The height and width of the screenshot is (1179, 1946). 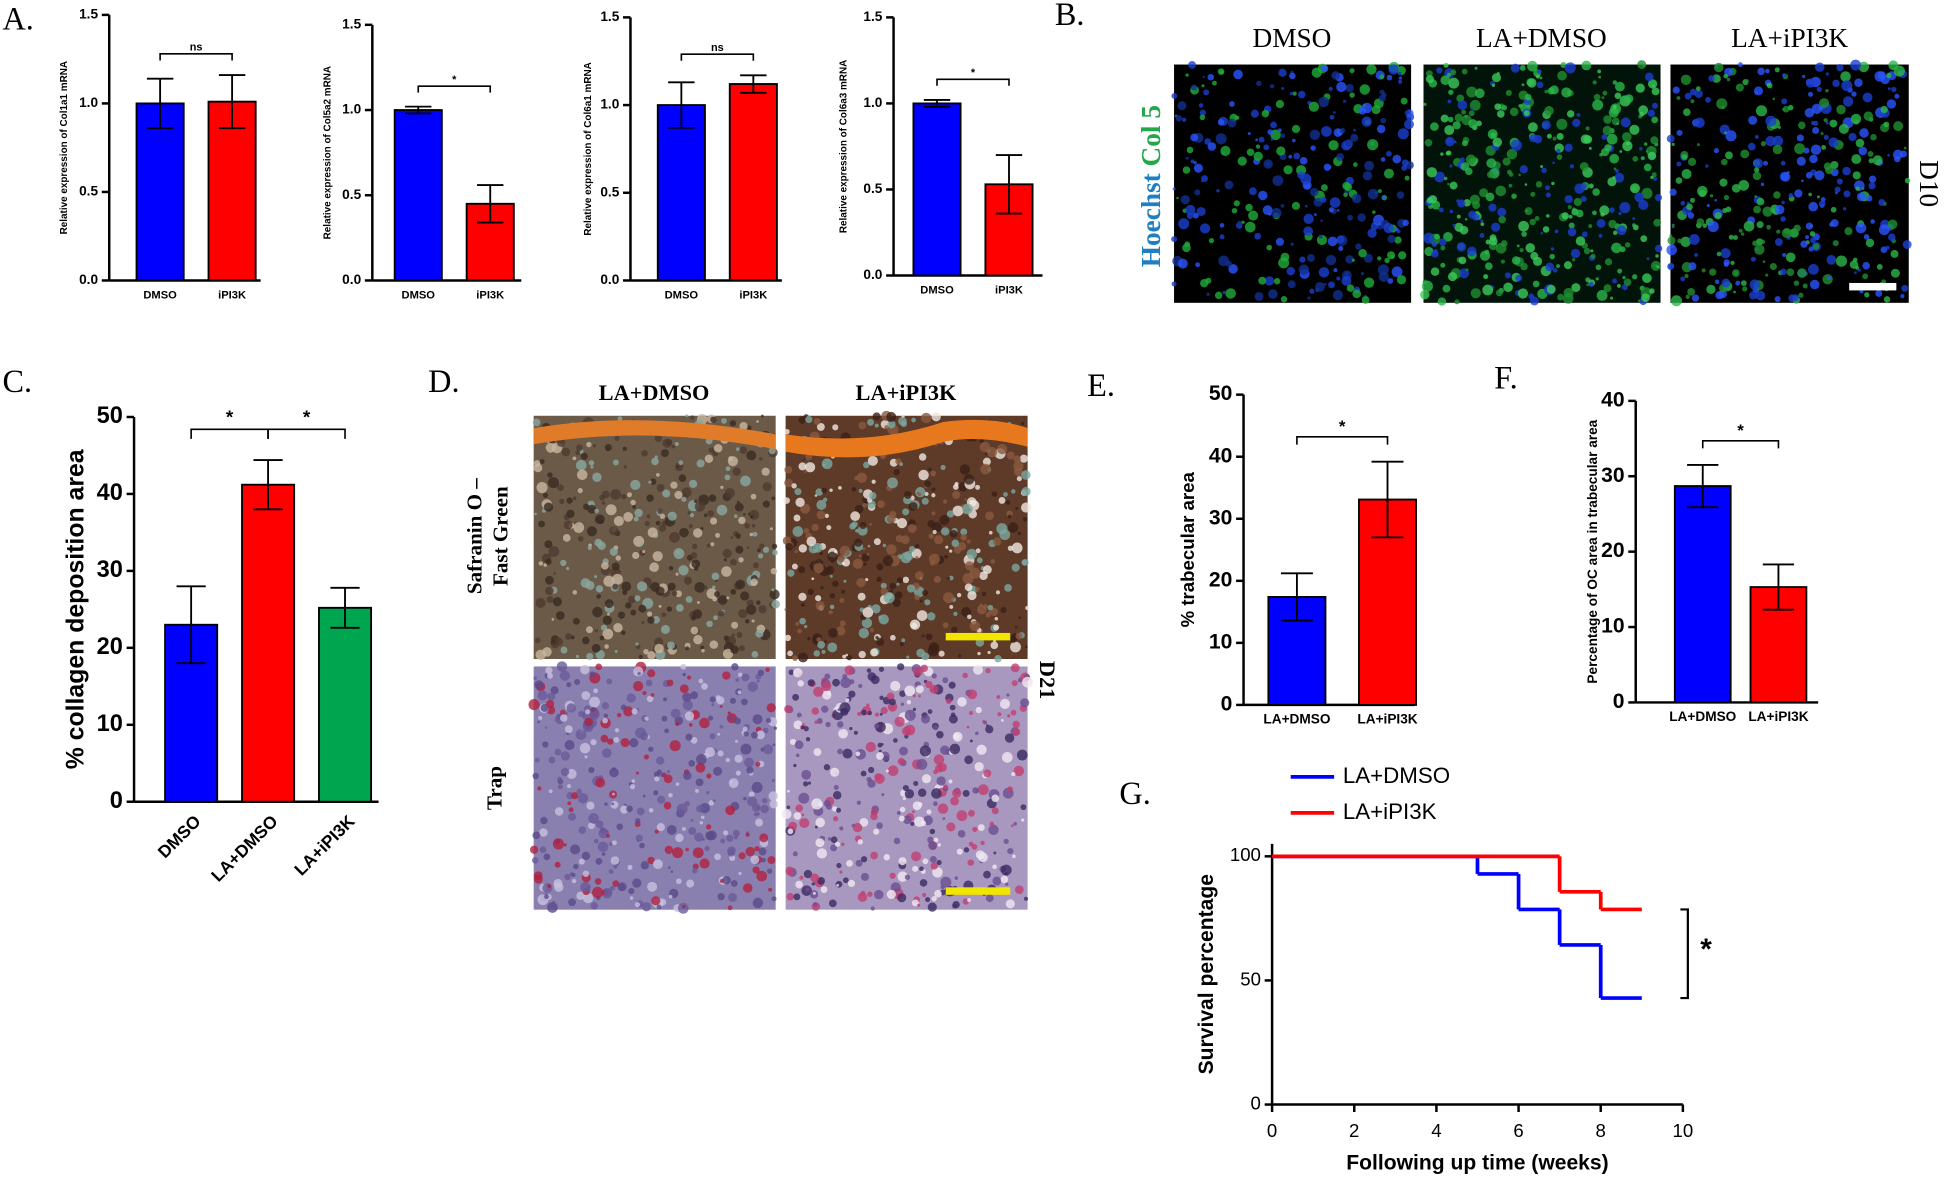 I want to click on significance-label: ns, so click(x=717, y=48).